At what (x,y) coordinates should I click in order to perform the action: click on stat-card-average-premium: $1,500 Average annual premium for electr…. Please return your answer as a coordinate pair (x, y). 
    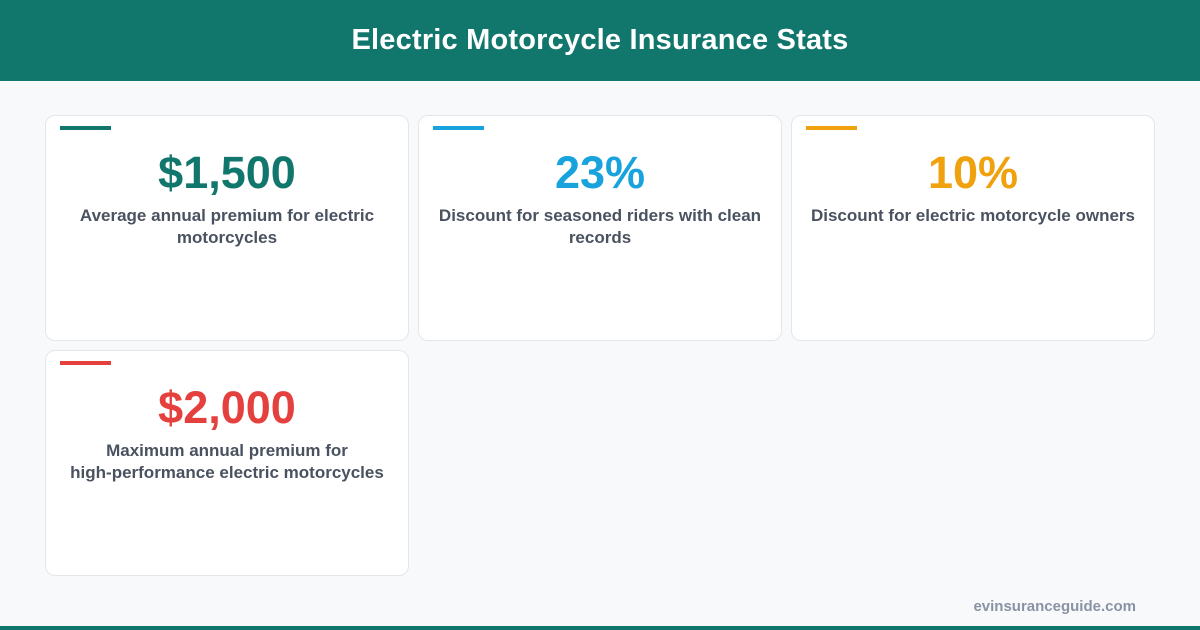
    Looking at the image, I should click on (227, 228).